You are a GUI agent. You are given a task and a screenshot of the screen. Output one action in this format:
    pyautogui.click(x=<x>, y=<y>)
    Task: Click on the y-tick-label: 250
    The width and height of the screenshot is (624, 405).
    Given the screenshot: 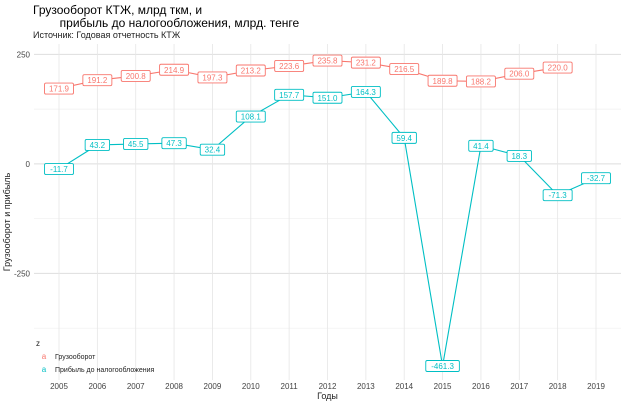 What is the action you would take?
    pyautogui.click(x=24, y=54)
    